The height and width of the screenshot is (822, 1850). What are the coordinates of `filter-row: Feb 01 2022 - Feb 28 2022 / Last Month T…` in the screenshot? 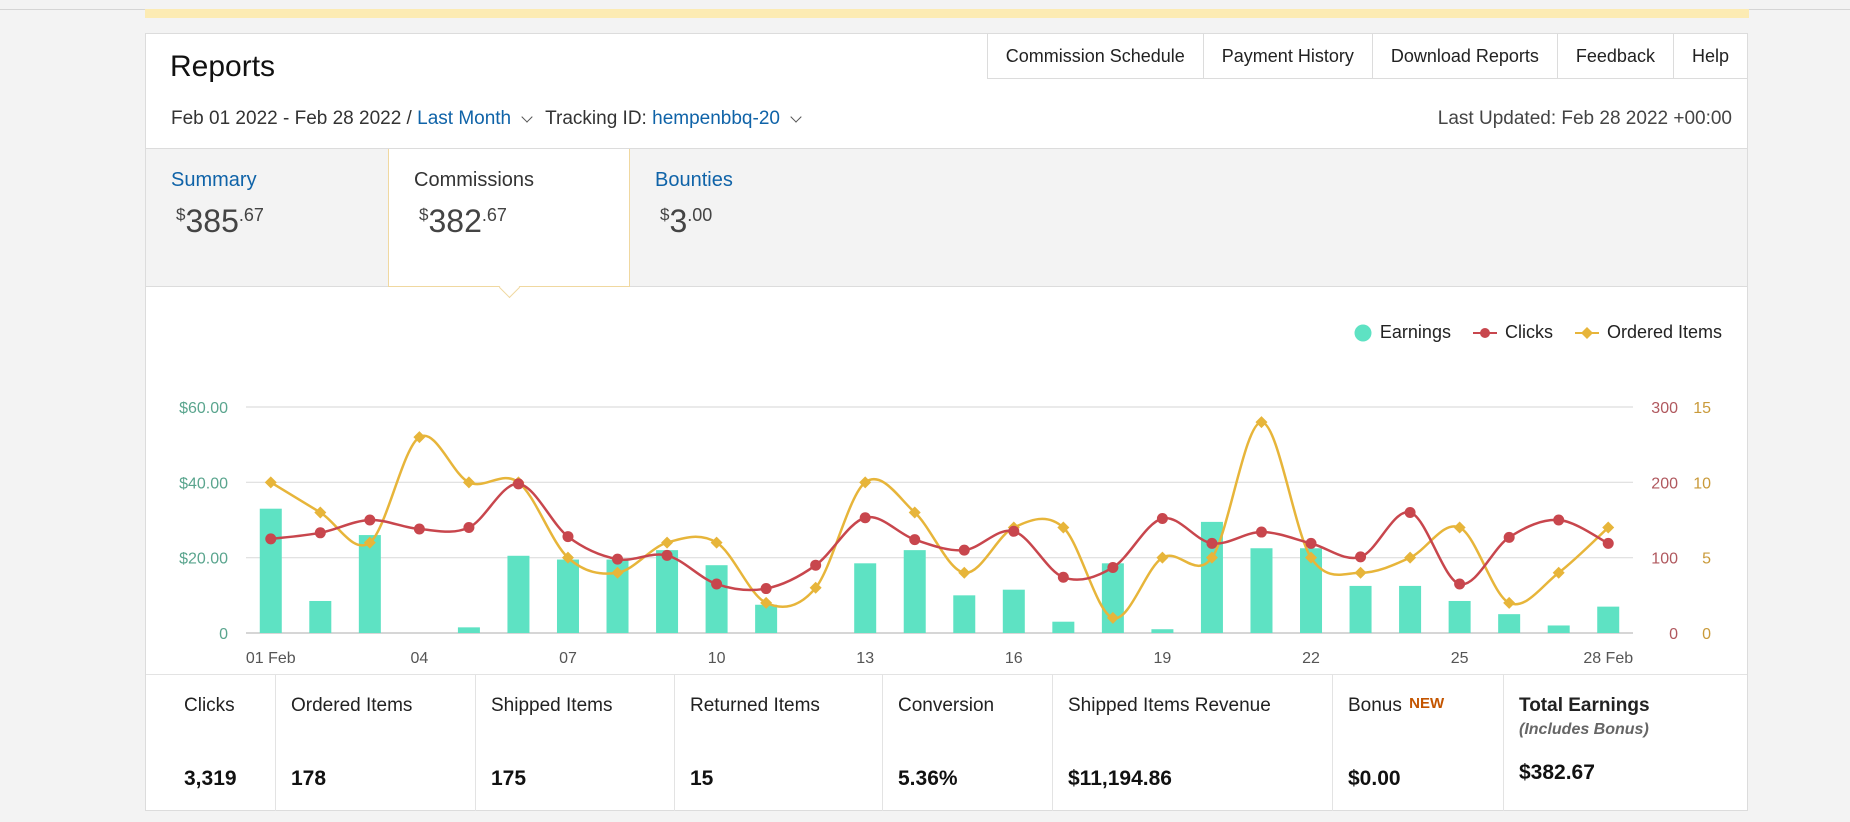 It's located at (492, 119).